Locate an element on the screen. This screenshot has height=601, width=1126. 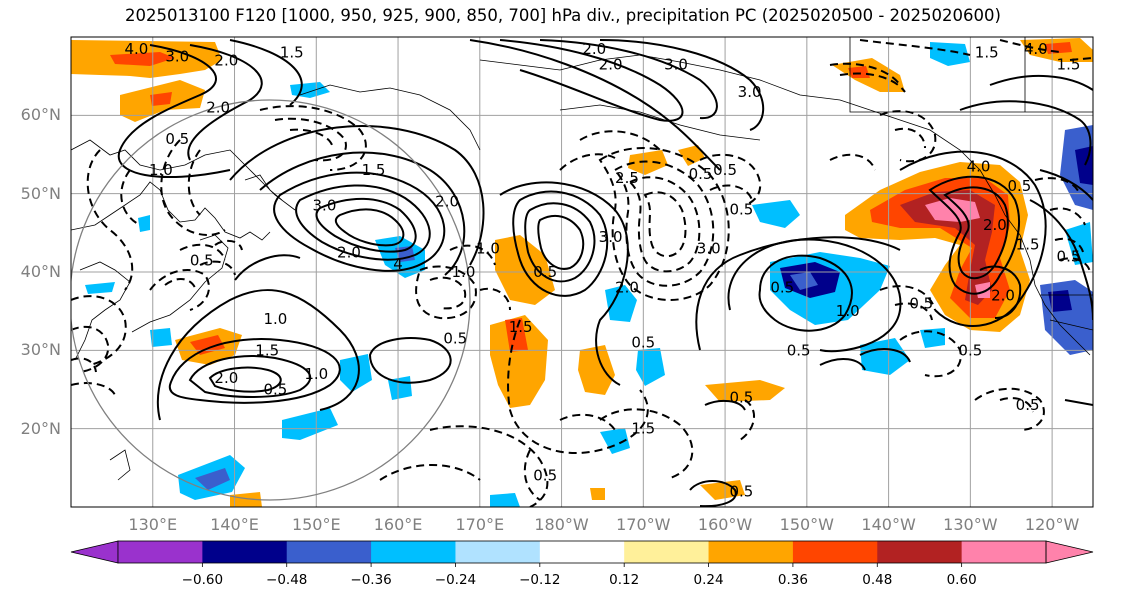
colorbar-label: 0.48 is located at coordinates (877, 580).